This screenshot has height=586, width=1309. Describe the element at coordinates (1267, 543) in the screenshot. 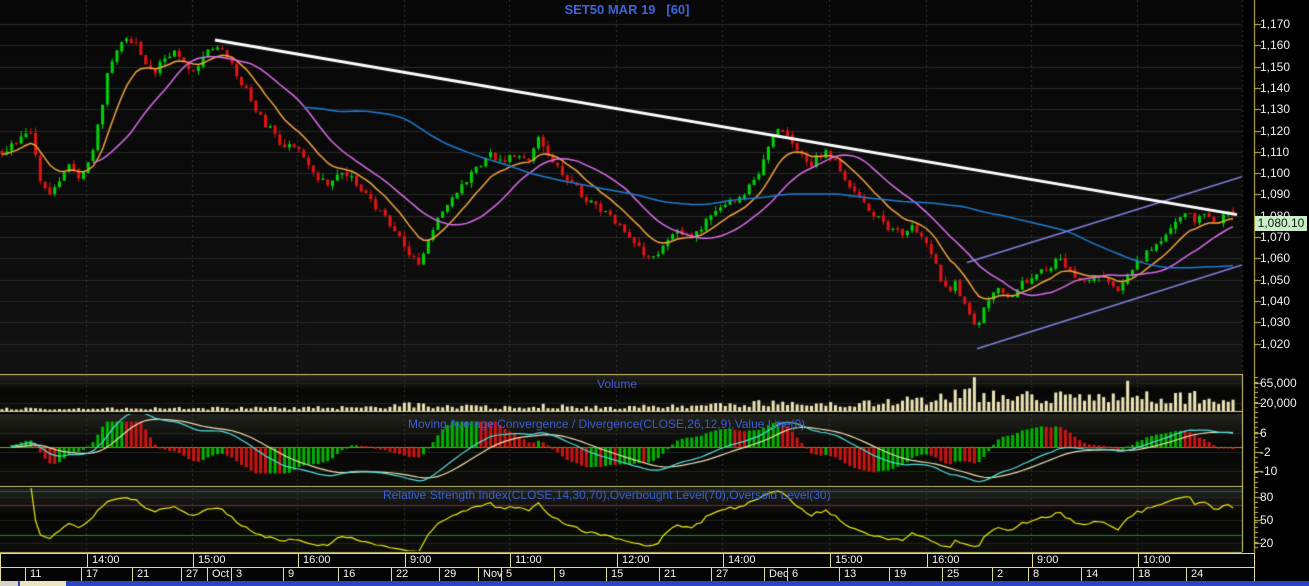

I see `rsi-axis-label: 20` at that location.